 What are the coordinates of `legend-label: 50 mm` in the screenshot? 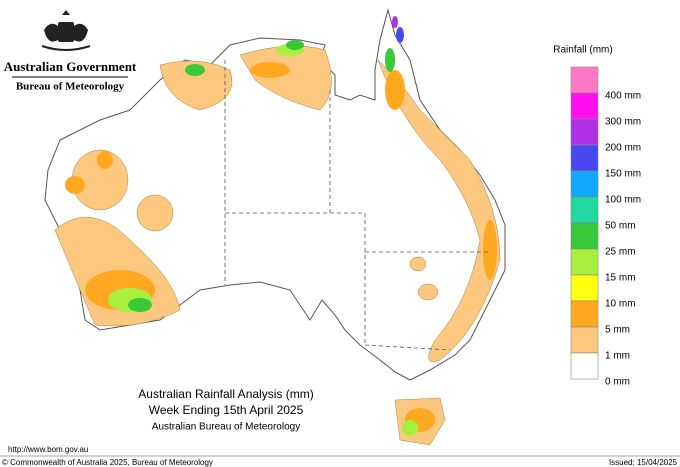 It's located at (620, 226).